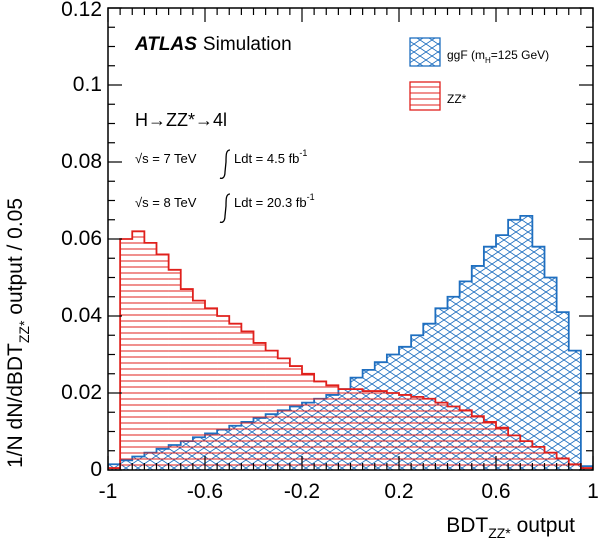  Describe the element at coordinates (18, 333) in the screenshot. I see `y-axis-title: 1/N dN/dBDTZZ* output / 0.05` at that location.